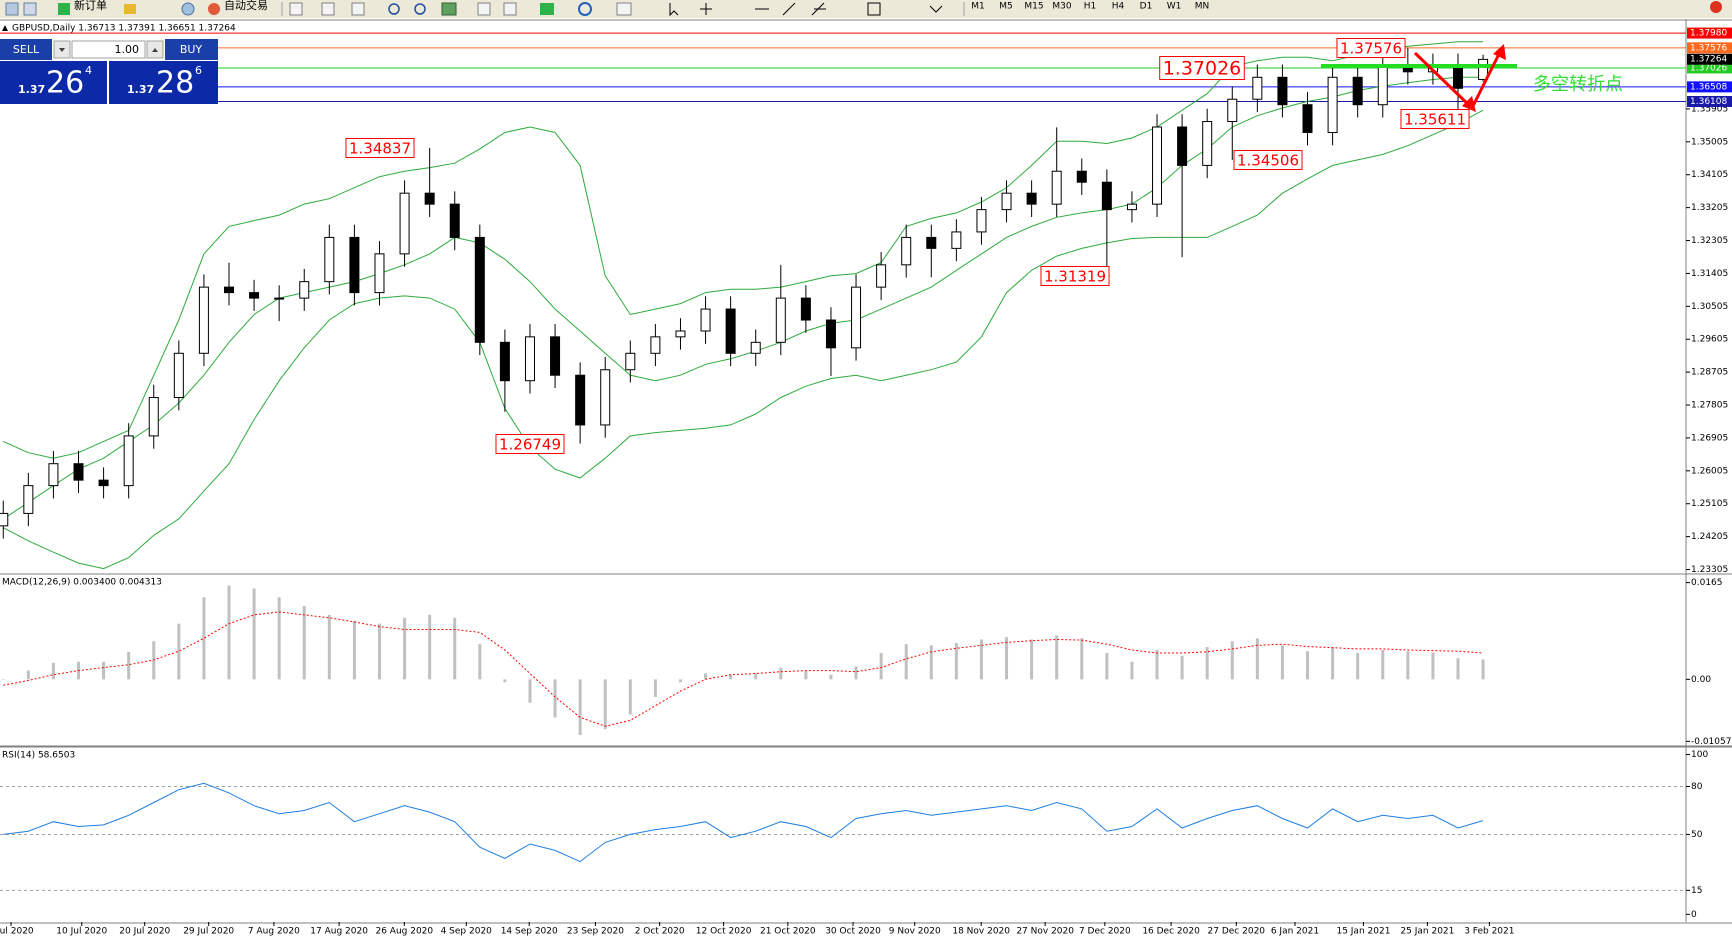 This screenshot has height=940, width=1732. Describe the element at coordinates (1499, 52) in the screenshot. I see `arrow-head` at that location.